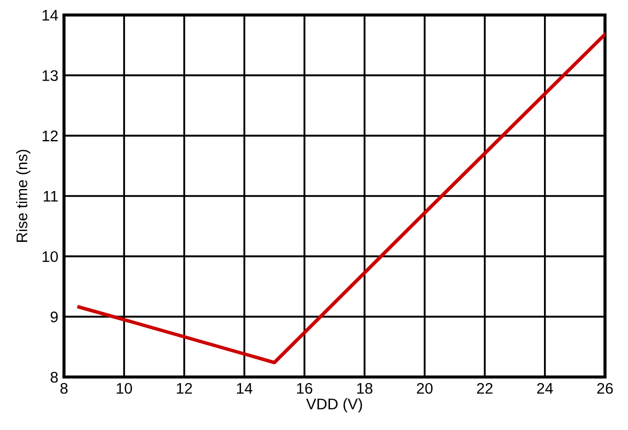 The height and width of the screenshot is (430, 628). What do you see at coordinates (244, 388) in the screenshot?
I see `x-tick-label: 14` at bounding box center [244, 388].